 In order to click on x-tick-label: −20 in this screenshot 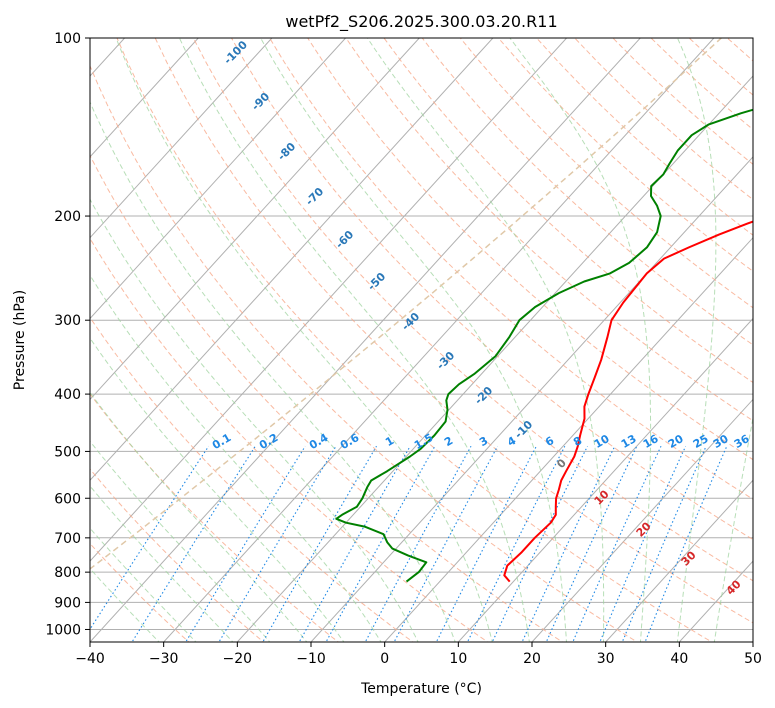, I will do `click(238, 659)`.